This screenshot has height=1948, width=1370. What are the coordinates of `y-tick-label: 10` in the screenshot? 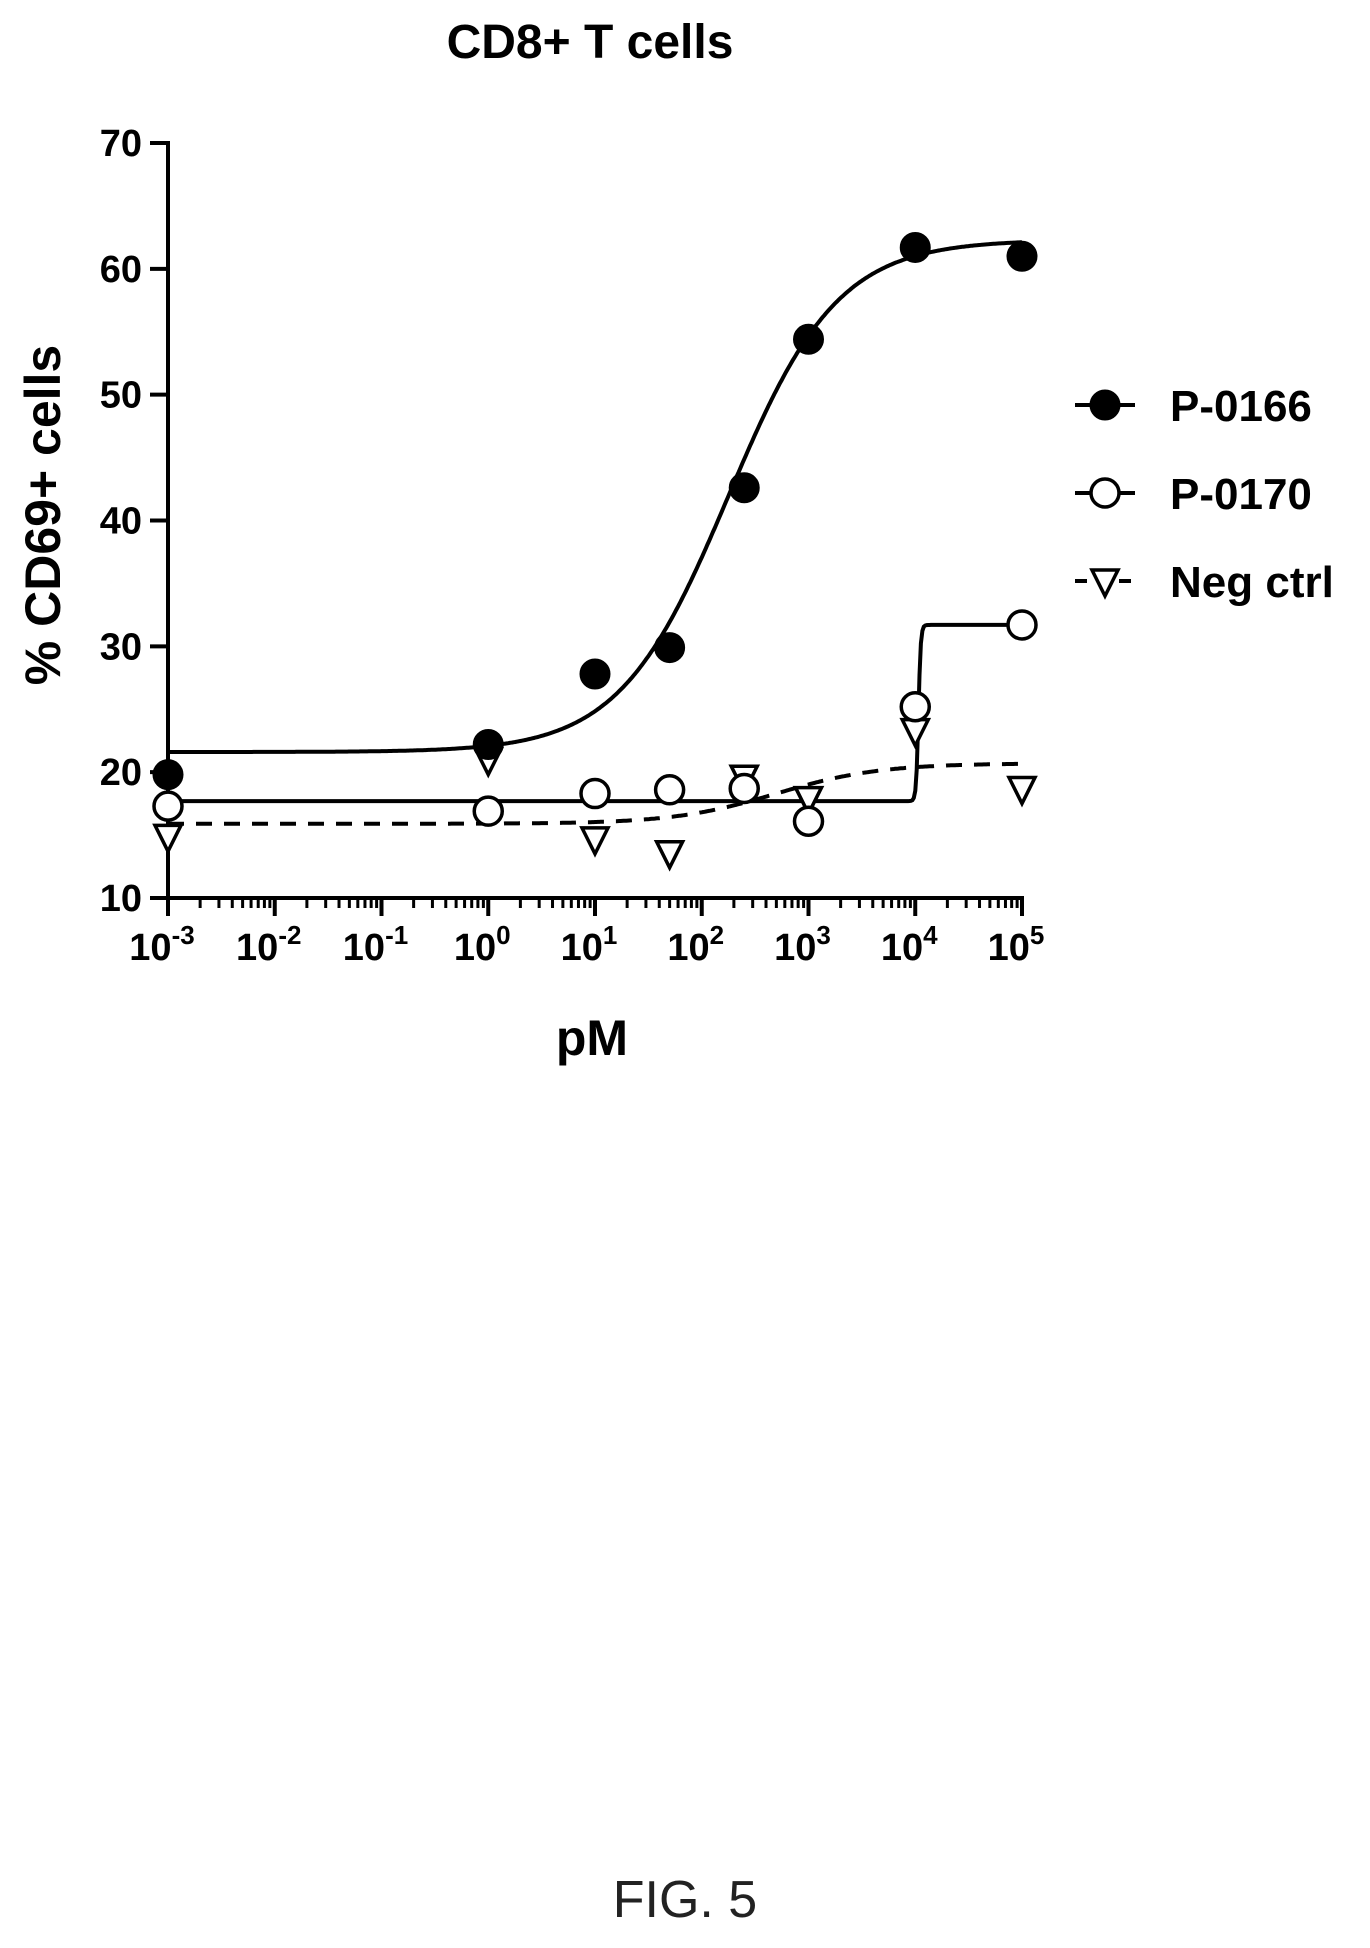 It's located at (121, 899).